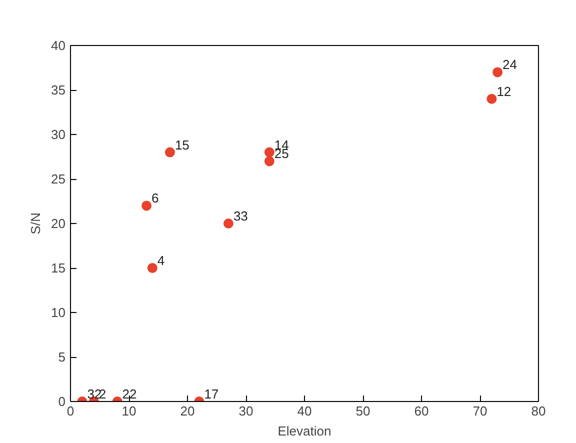 Image resolution: width=576 pixels, height=443 pixels. I want to click on y-tick-label: 25, so click(58, 179).